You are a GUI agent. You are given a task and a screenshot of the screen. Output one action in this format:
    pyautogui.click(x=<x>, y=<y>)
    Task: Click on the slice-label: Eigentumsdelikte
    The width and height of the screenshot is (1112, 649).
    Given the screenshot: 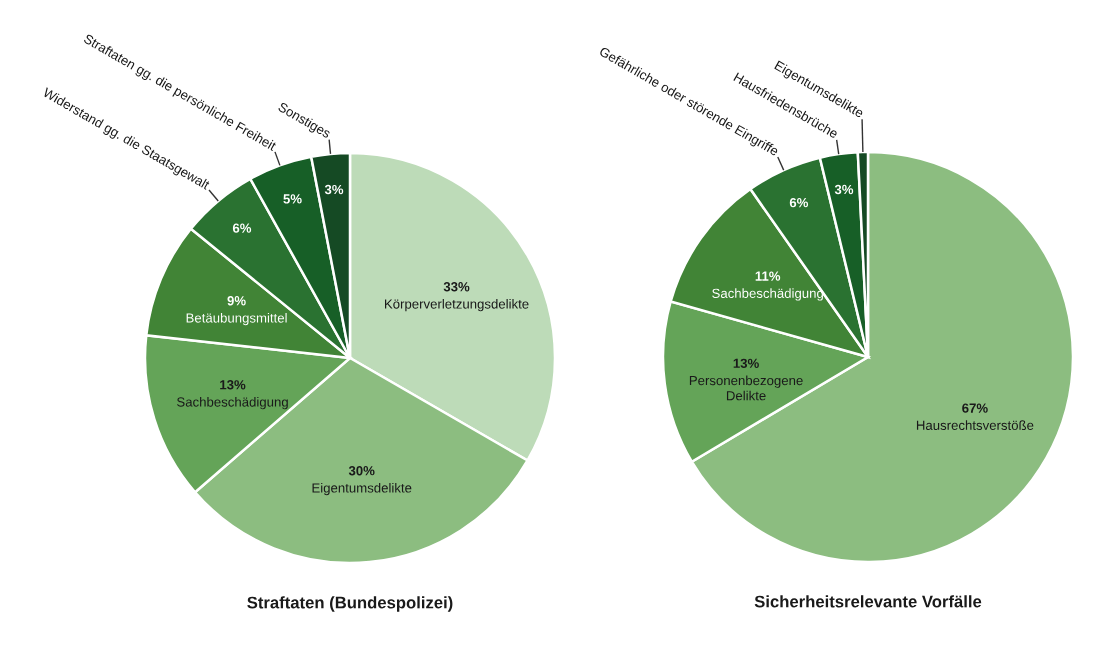 What is the action you would take?
    pyautogui.click(x=362, y=489)
    